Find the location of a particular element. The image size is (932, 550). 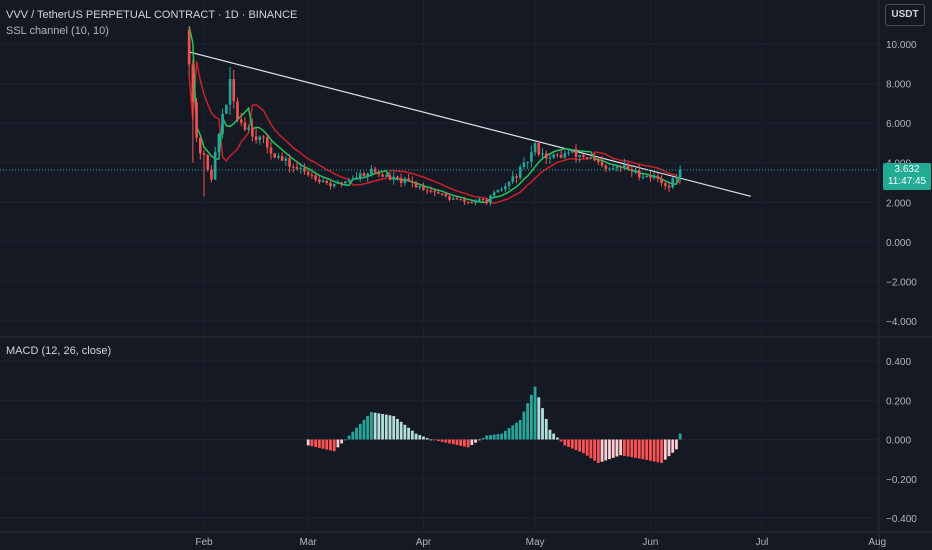

time-tick-label: Mar is located at coordinates (309, 542).